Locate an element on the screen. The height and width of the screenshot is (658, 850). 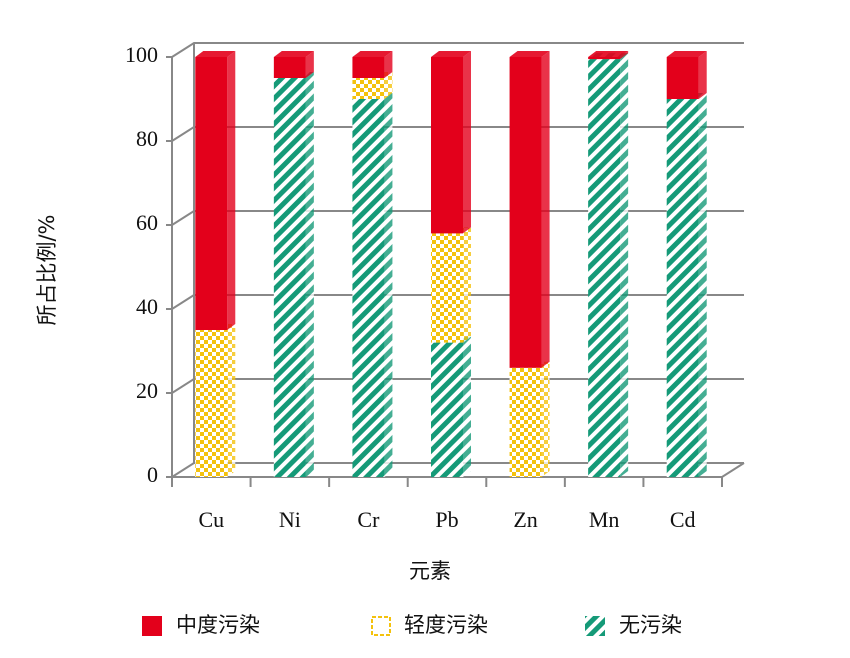
y-tick-label: 80 is located at coordinates (147, 138).